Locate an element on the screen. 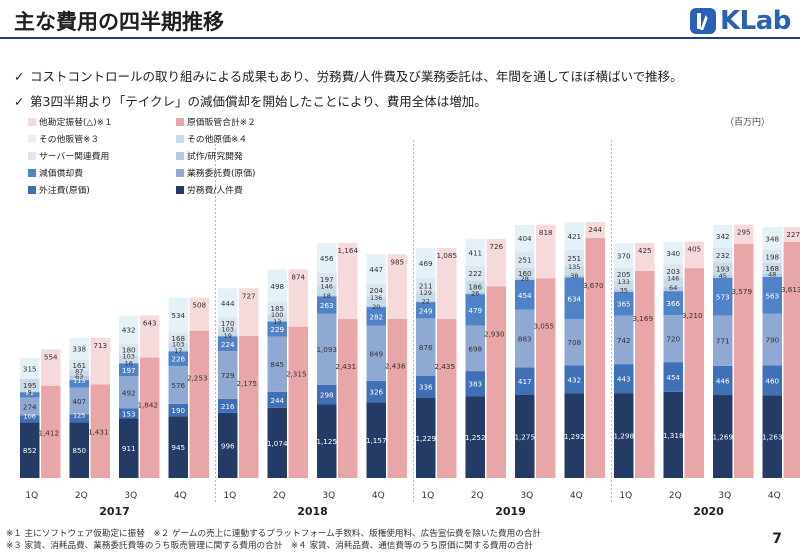 This screenshot has width=800, height=553. bar-data-label: 996 is located at coordinates (228, 445).